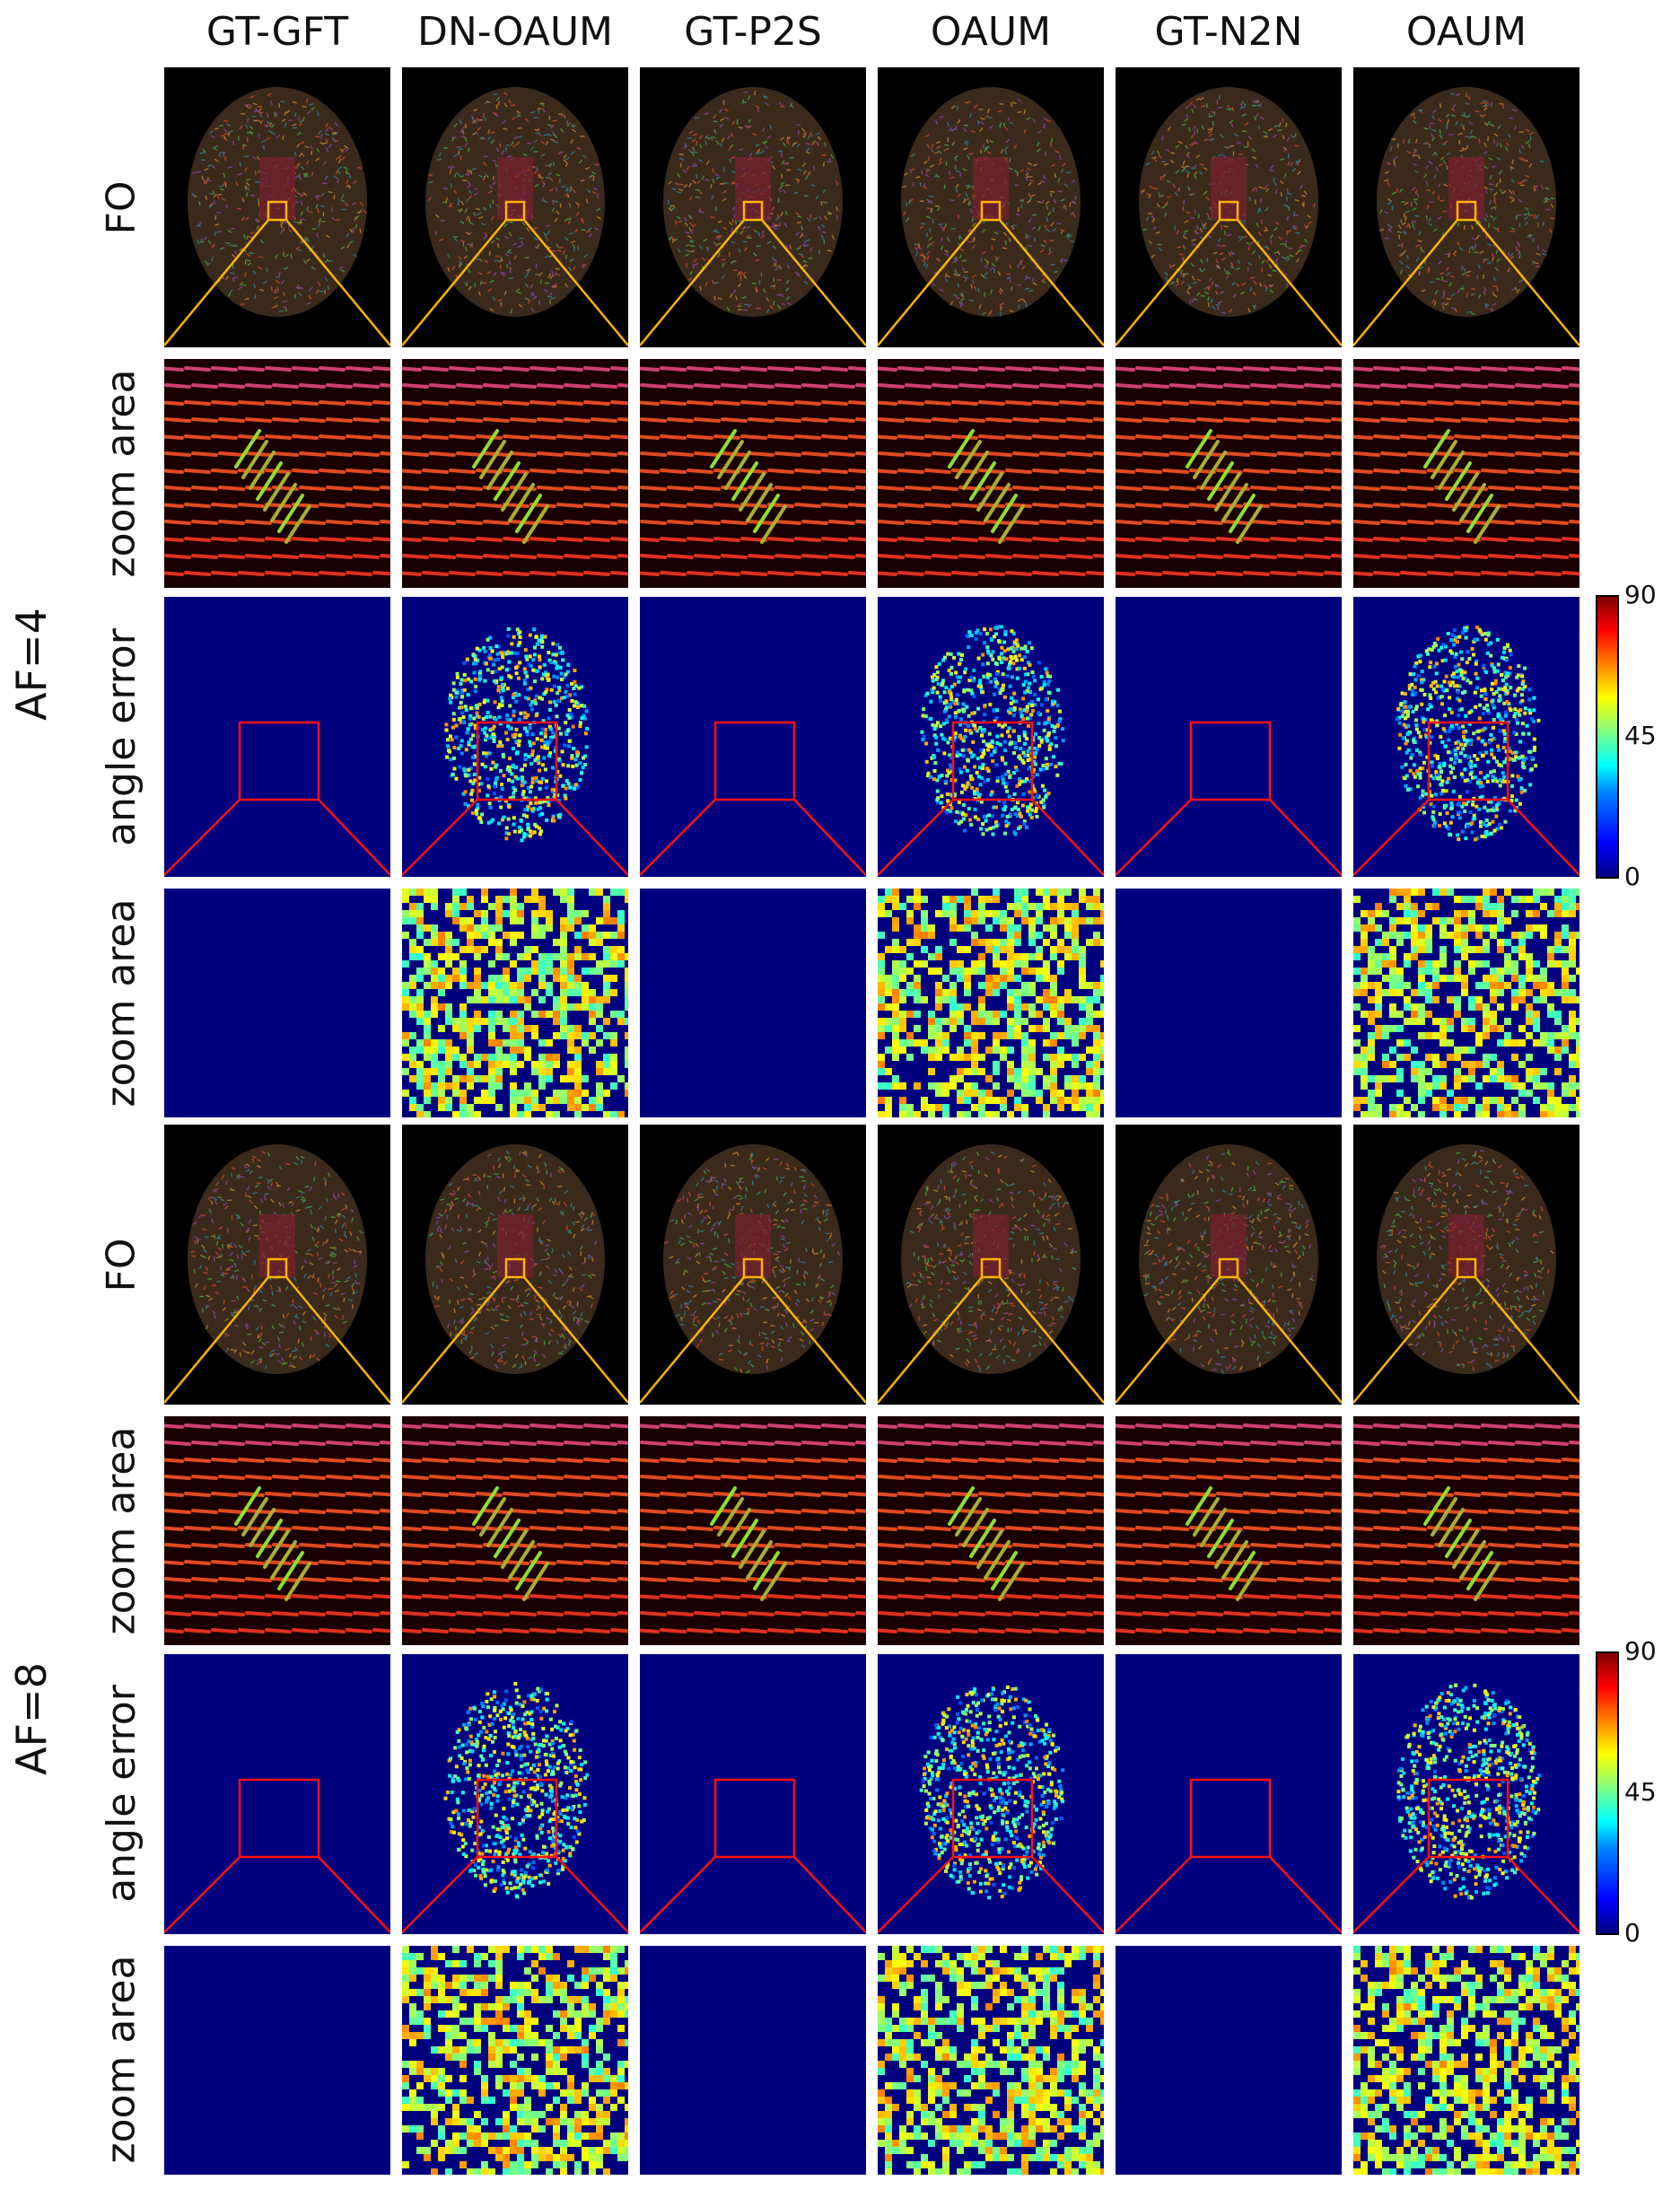 This screenshot has height=2207, width=1680. What do you see at coordinates (991, 32) in the screenshot?
I see `column-title-oaum-1: OAUM` at bounding box center [991, 32].